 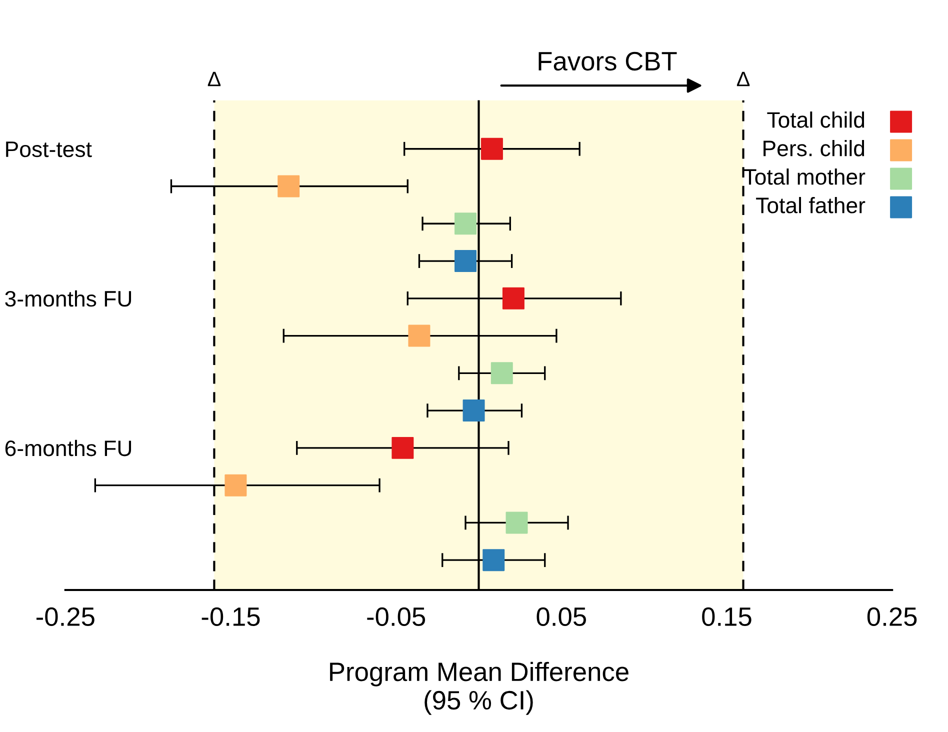 I want to click on legend-label: Total mother, so click(x=805, y=176).